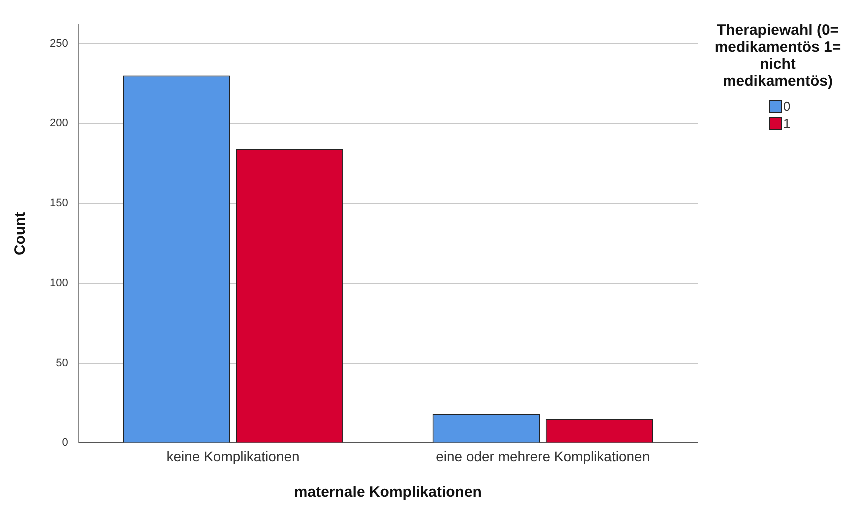  I want to click on legend-label: 1, so click(788, 123).